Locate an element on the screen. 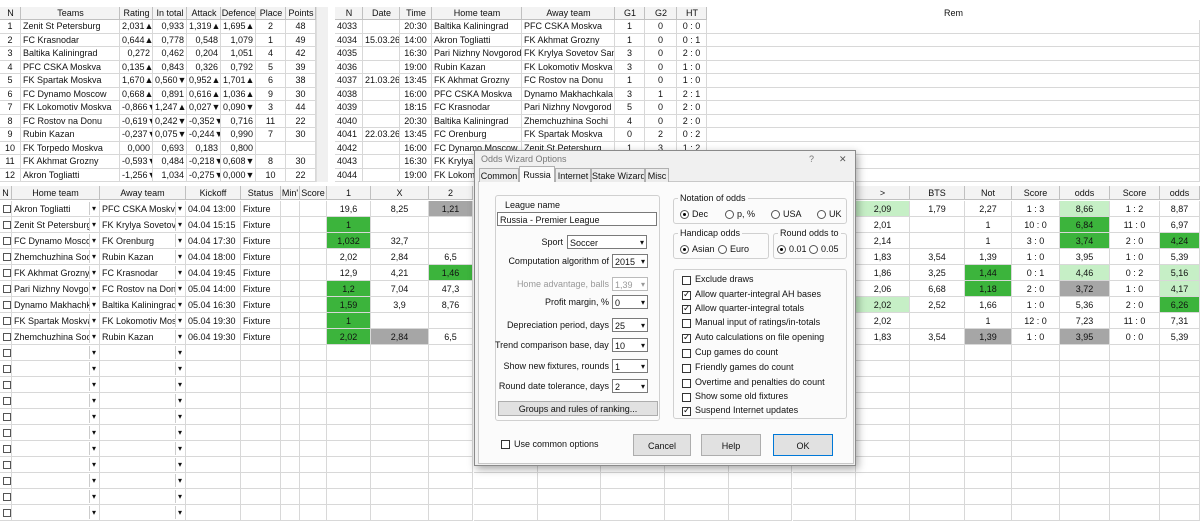 The width and height of the screenshot is (1200, 526). column-header: Home team is located at coordinates (56, 193).